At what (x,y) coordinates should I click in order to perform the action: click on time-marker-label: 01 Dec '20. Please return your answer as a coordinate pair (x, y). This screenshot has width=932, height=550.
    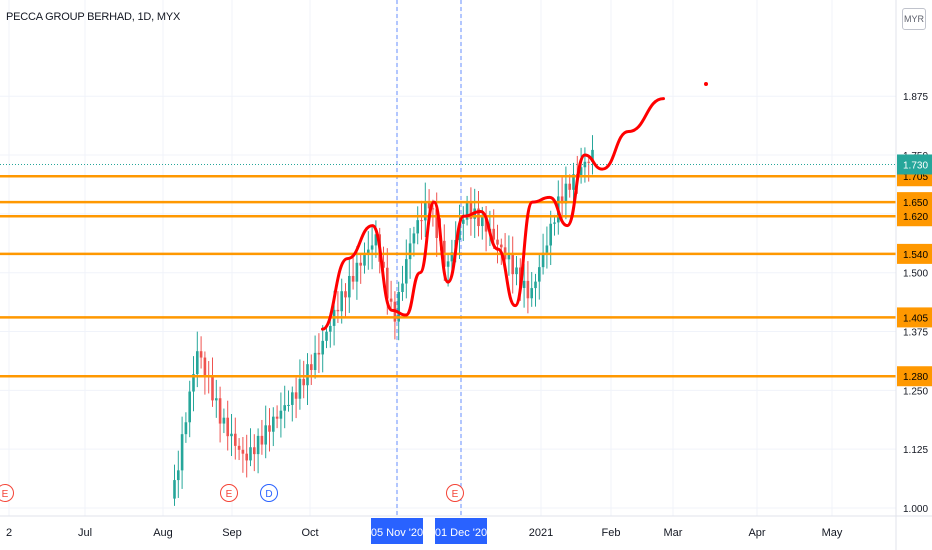
    Looking at the image, I should click on (461, 533).